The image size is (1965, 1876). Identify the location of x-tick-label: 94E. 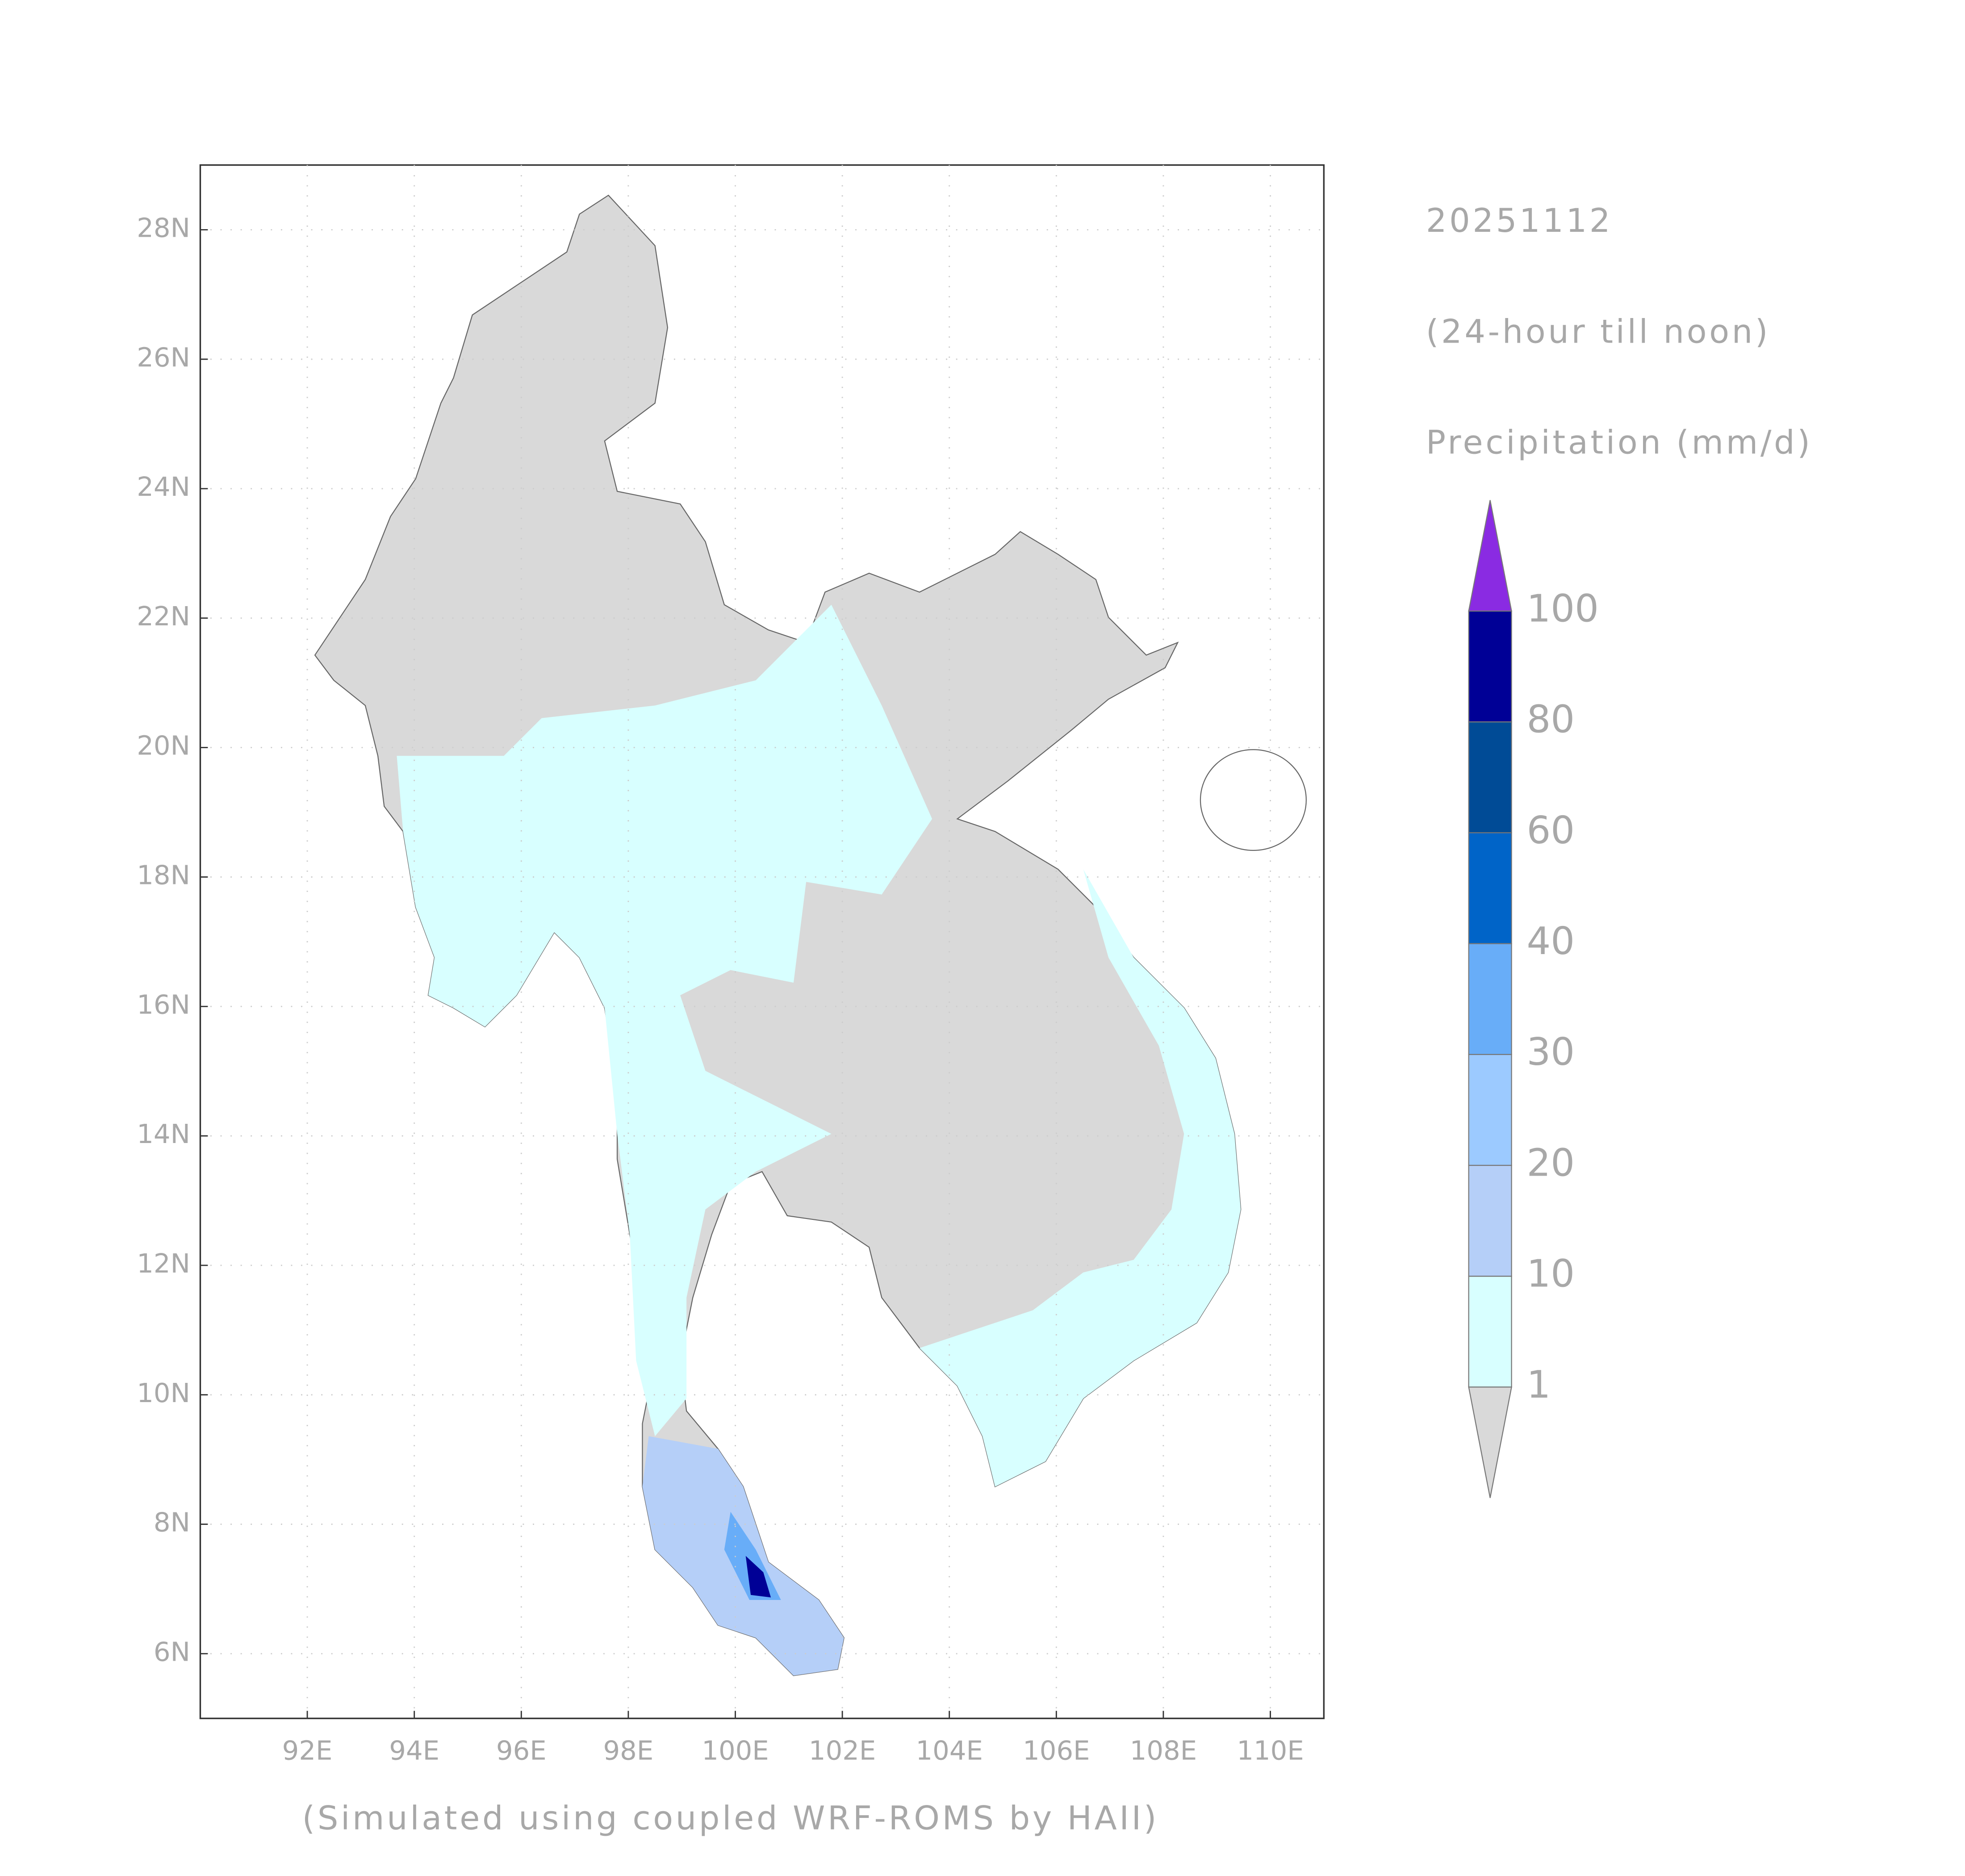
(414, 1750).